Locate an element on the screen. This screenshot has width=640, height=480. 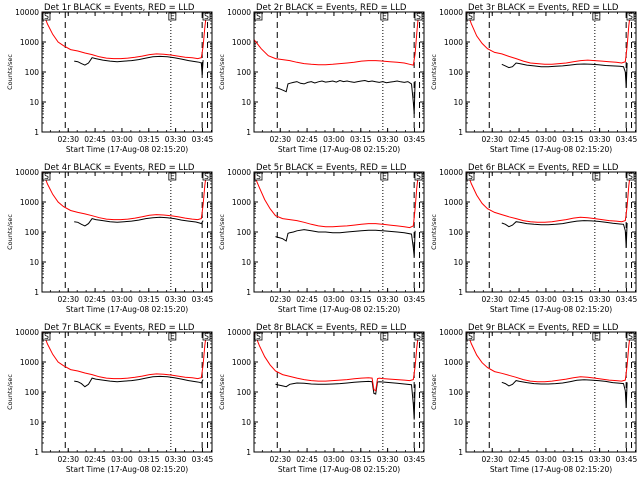
panel-title: Det 6r BLACK = Events, RED = LLD is located at coordinates (543, 168).